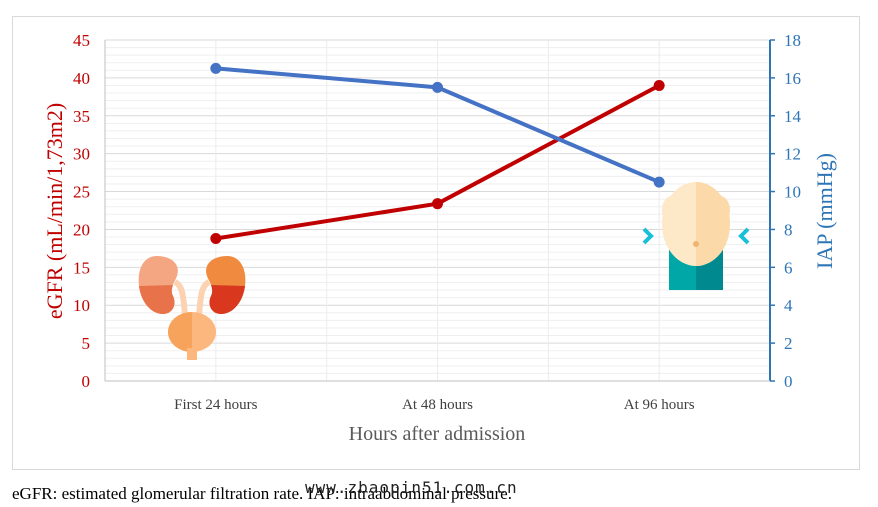  Describe the element at coordinates (788, 267) in the screenshot. I see `right-tick-label: 6` at that location.